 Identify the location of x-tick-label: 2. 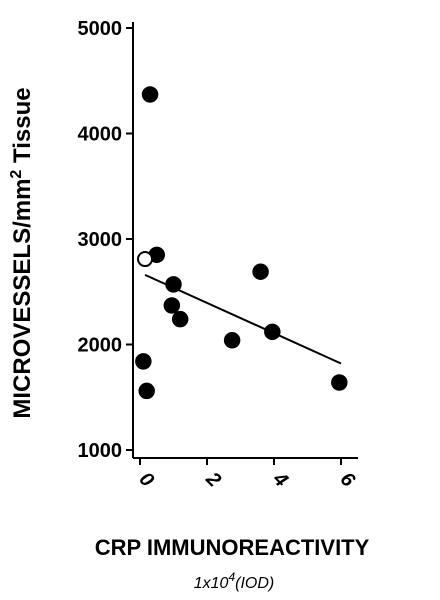
(213, 479).